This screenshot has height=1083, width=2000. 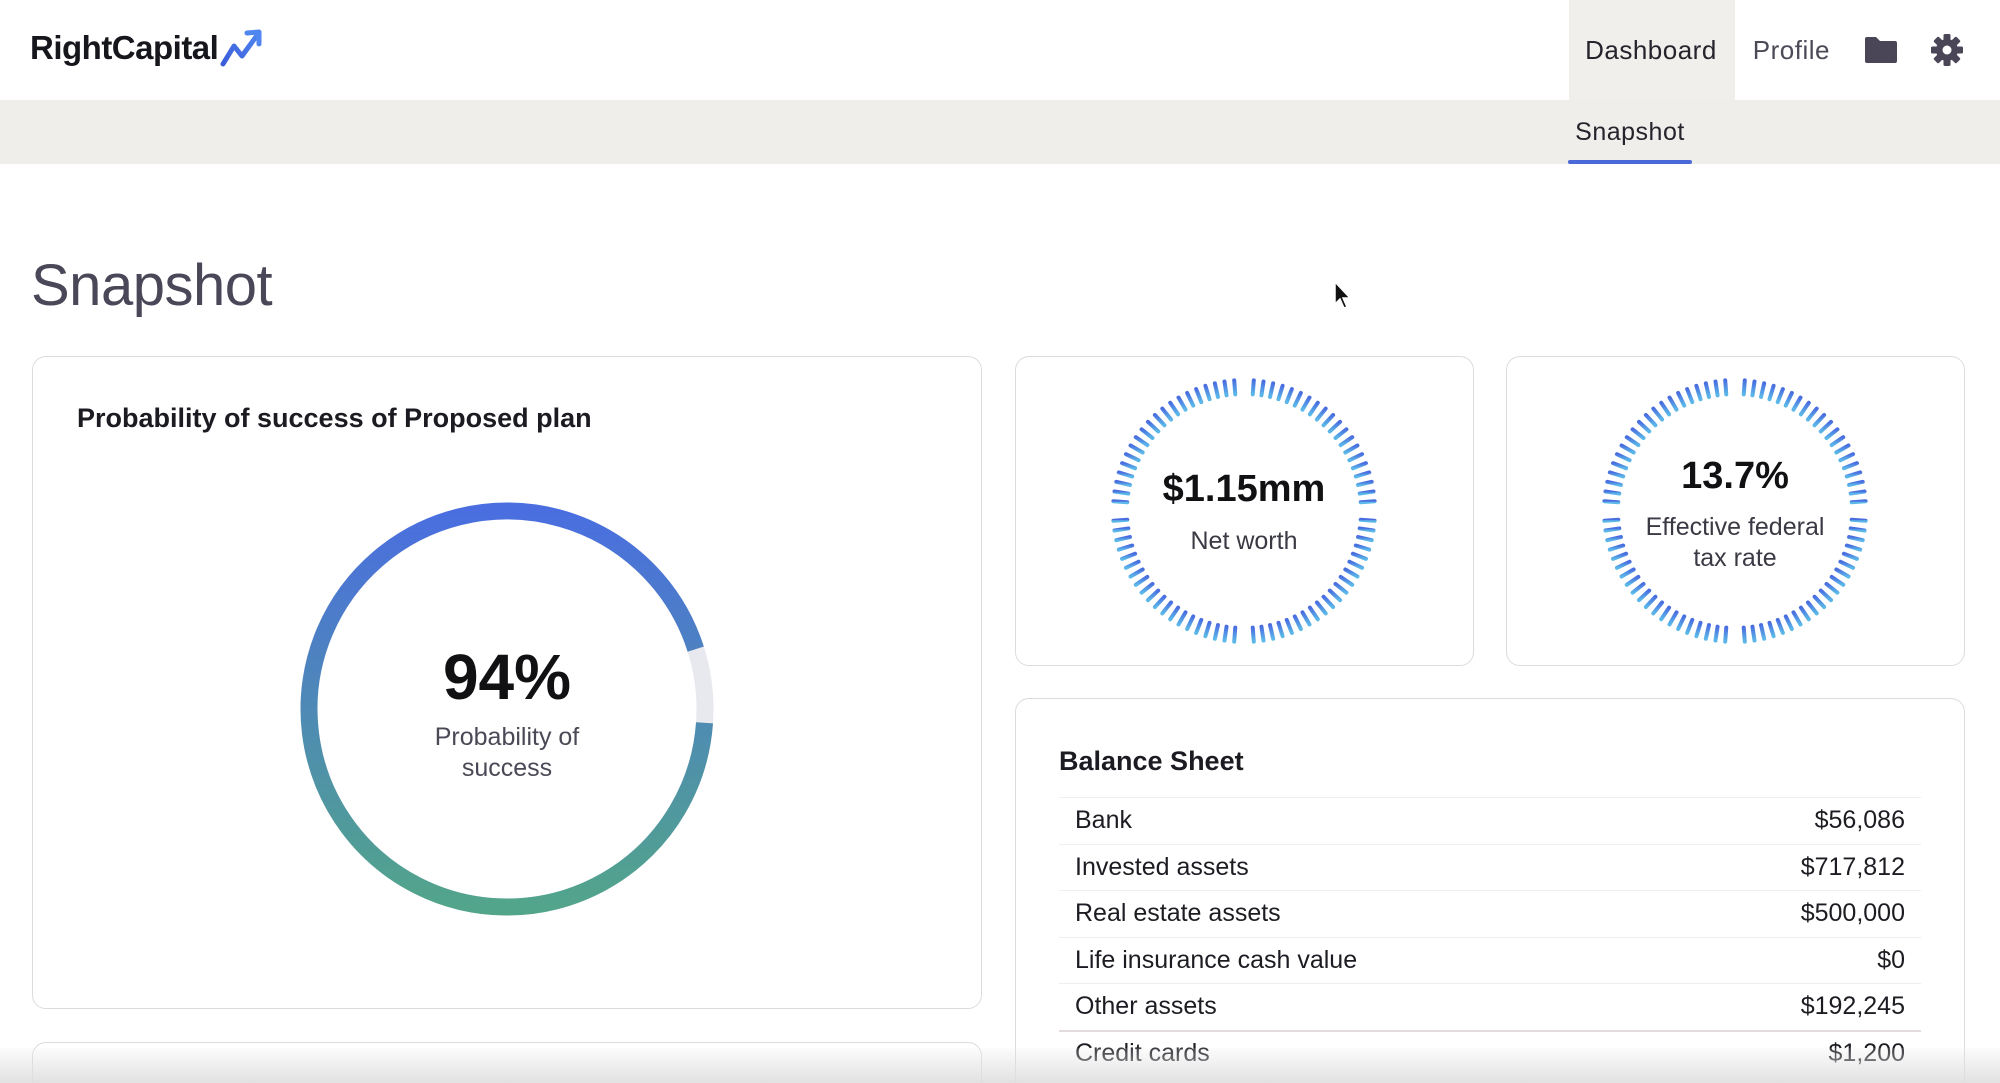 I want to click on tax-rate-label: Effective federal tax rate, so click(x=1735, y=542).